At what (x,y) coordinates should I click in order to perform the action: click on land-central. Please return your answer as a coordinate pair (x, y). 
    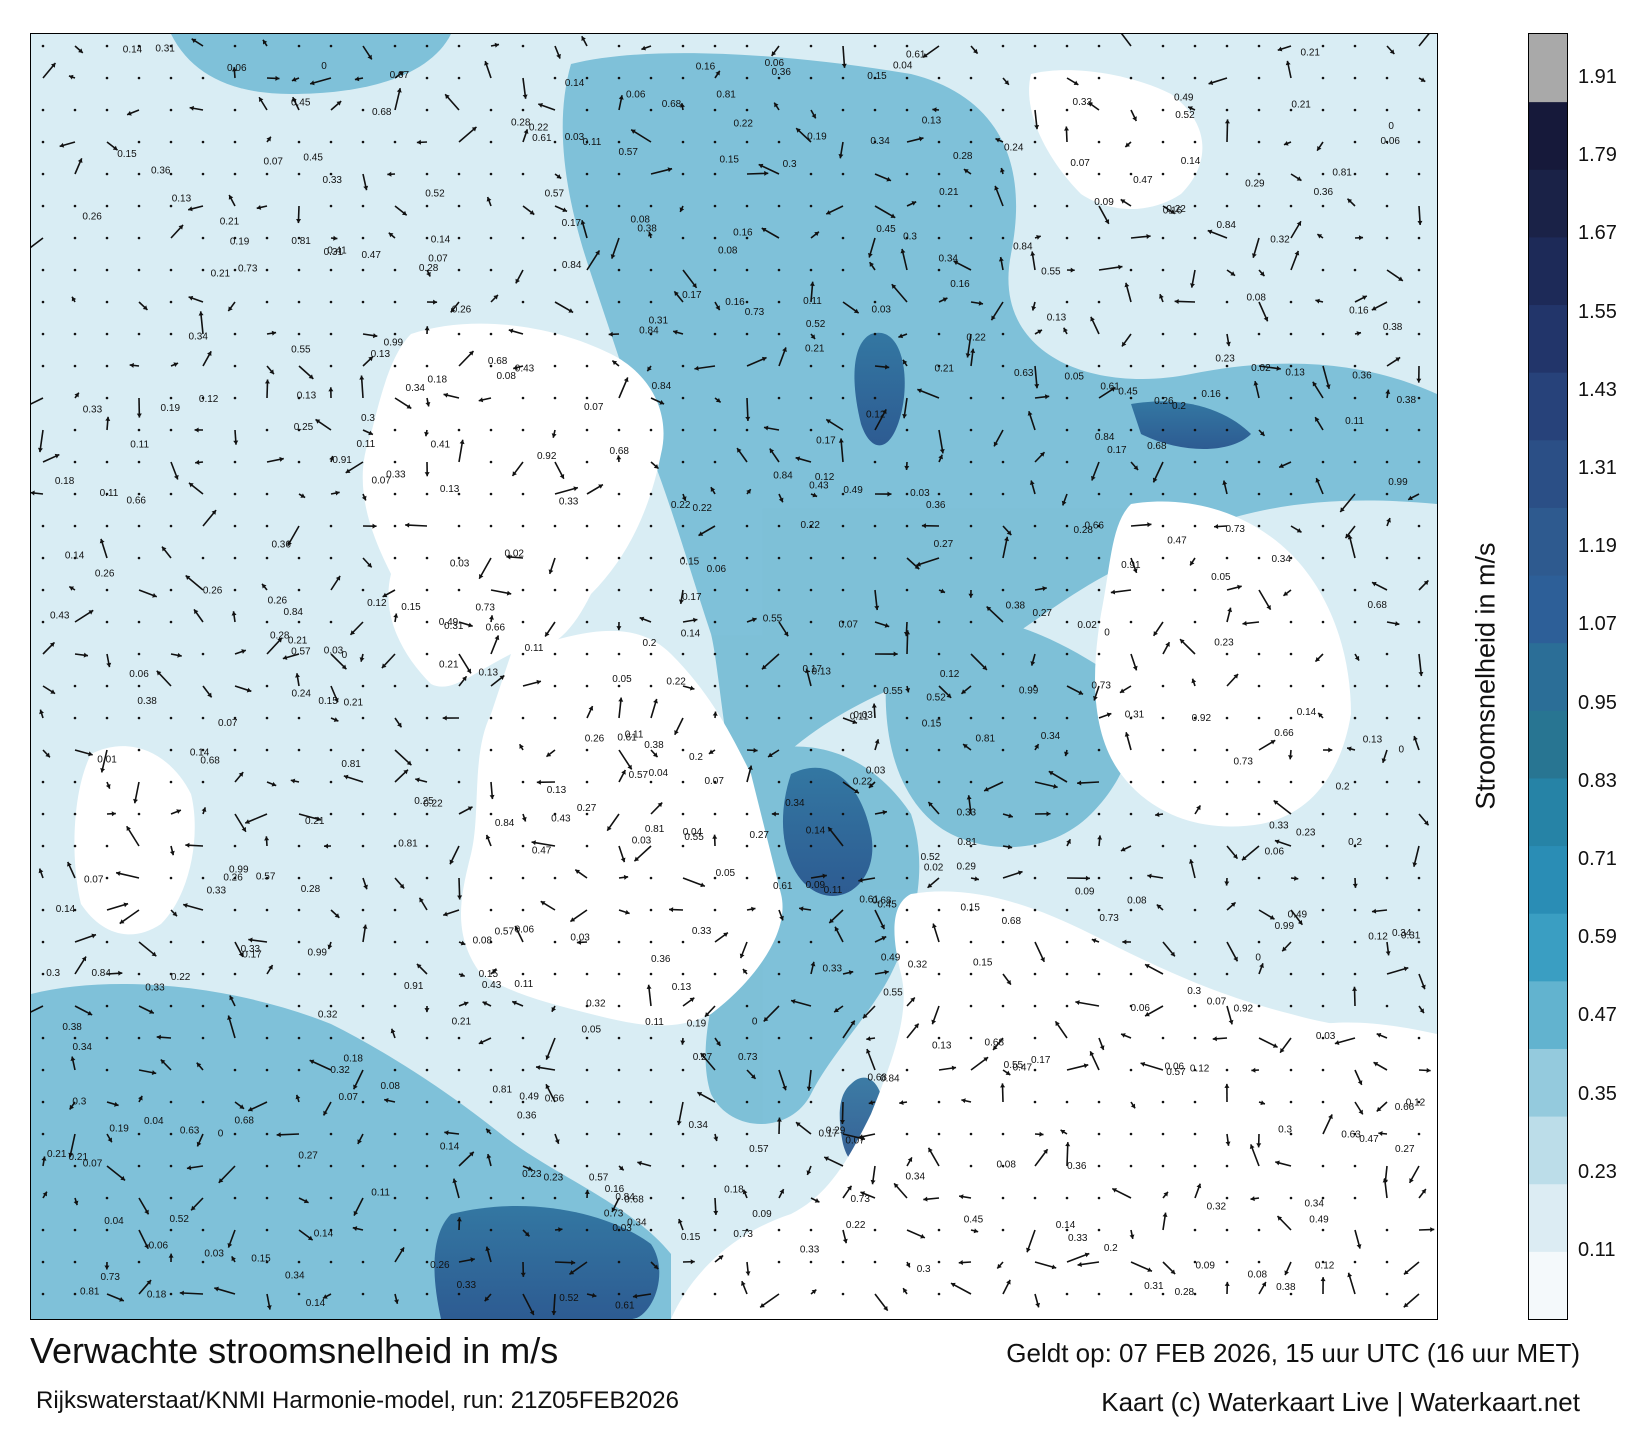
    Looking at the image, I should click on (622, 828).